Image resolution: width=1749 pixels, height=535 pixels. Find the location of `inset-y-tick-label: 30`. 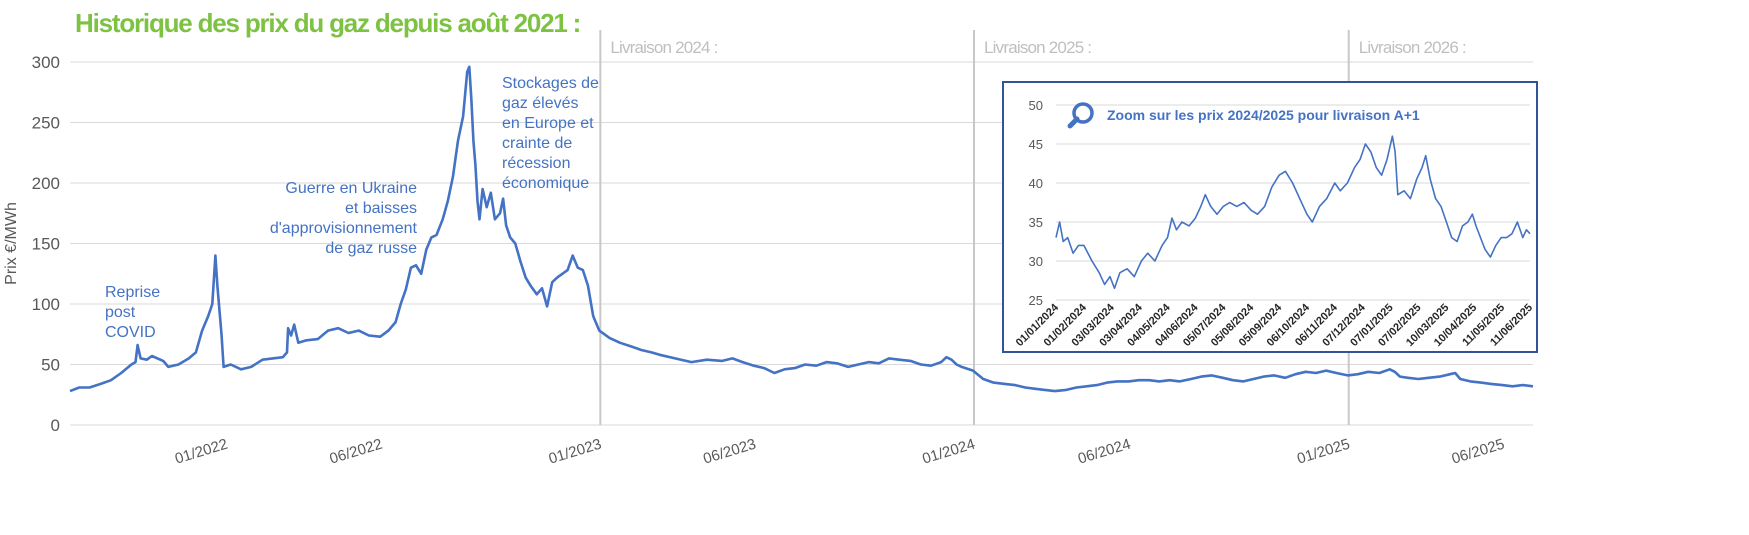

inset-y-tick-label: 30 is located at coordinates (1036, 261).